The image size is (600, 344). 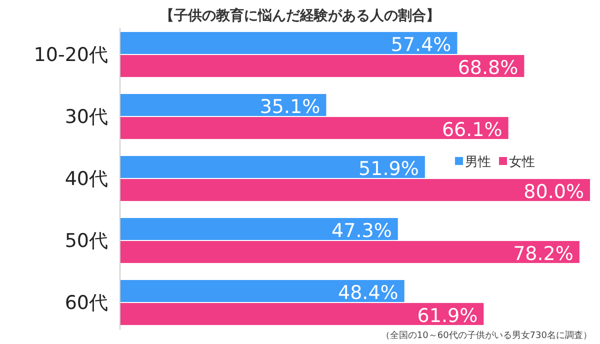 I want to click on data-label: 66.1%, so click(x=472, y=130).